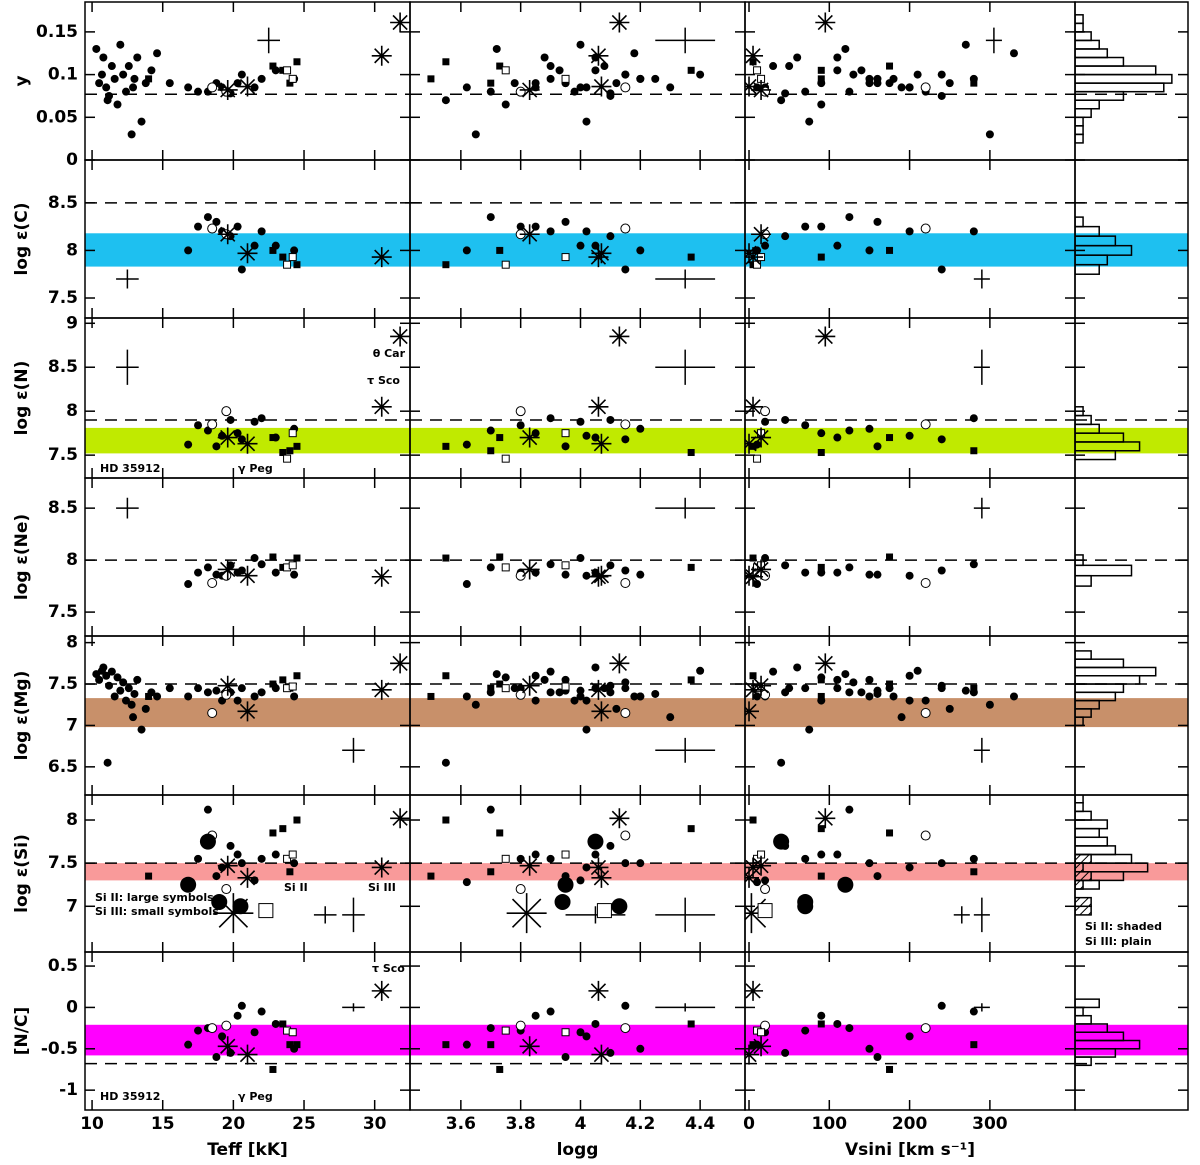 The height and width of the screenshot is (1165, 1200). Describe the element at coordinates (296, 887) in the screenshot. I see `annotation: Si II` at that location.